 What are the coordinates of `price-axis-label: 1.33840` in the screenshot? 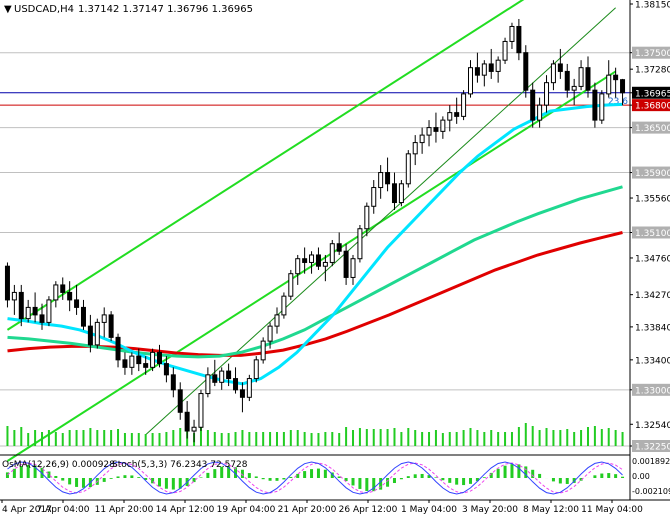 It's located at (652, 328).